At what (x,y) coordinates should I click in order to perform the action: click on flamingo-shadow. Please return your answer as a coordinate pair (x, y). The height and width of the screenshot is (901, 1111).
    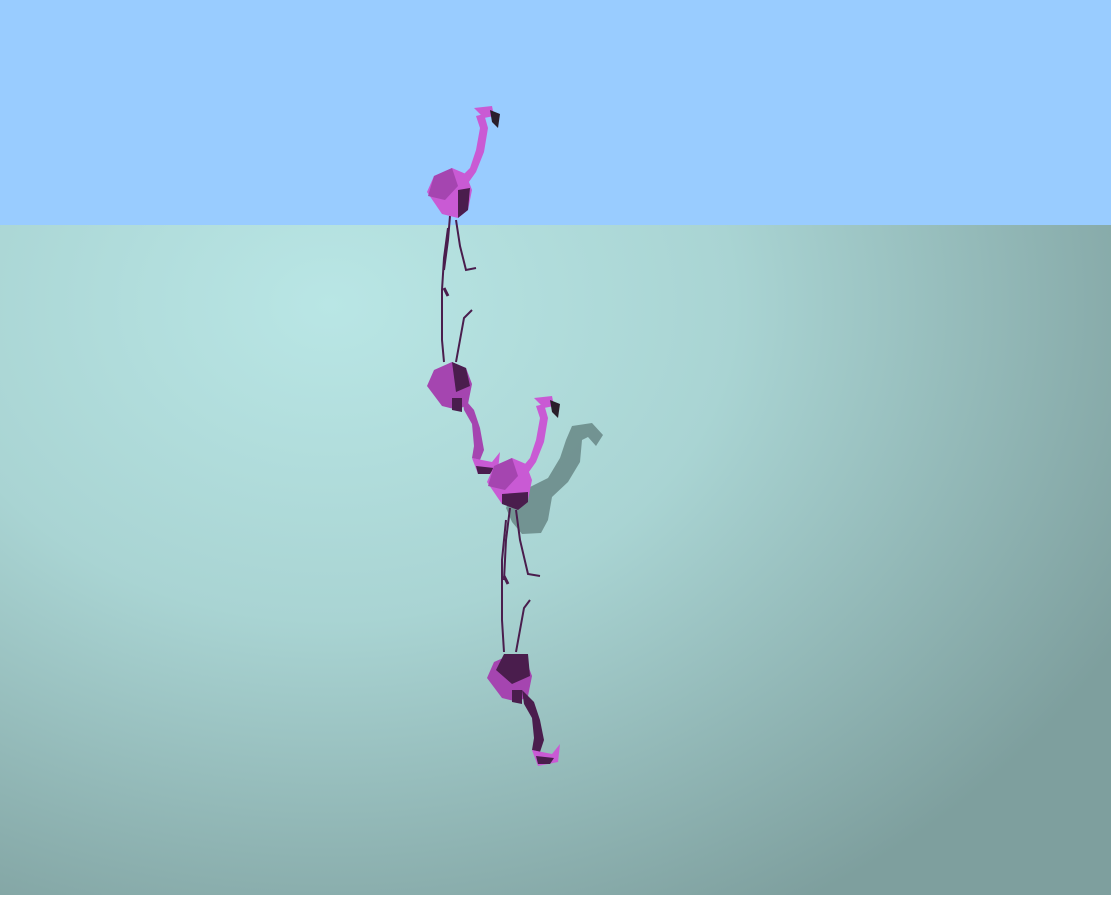
    Looking at the image, I should click on (554, 478).